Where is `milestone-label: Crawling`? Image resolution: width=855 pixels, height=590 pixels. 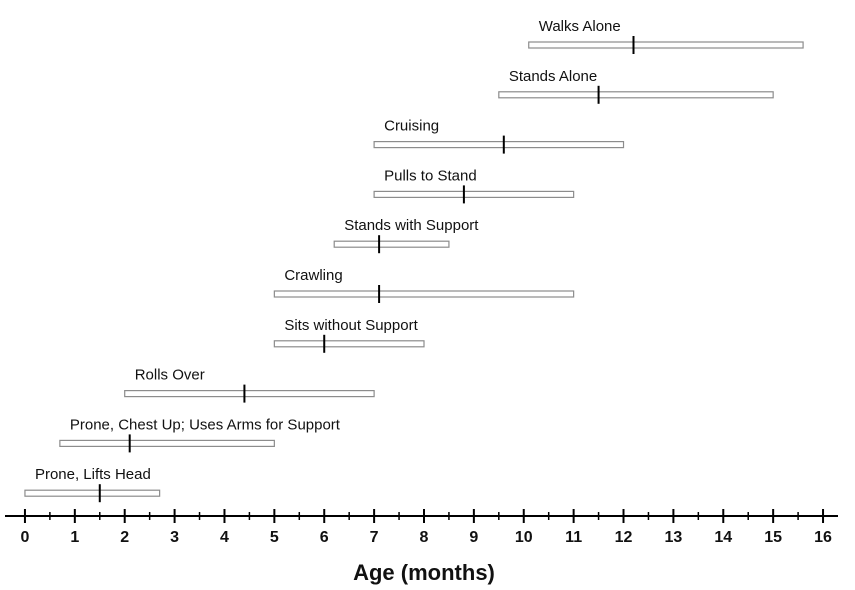 milestone-label: Crawling is located at coordinates (313, 275).